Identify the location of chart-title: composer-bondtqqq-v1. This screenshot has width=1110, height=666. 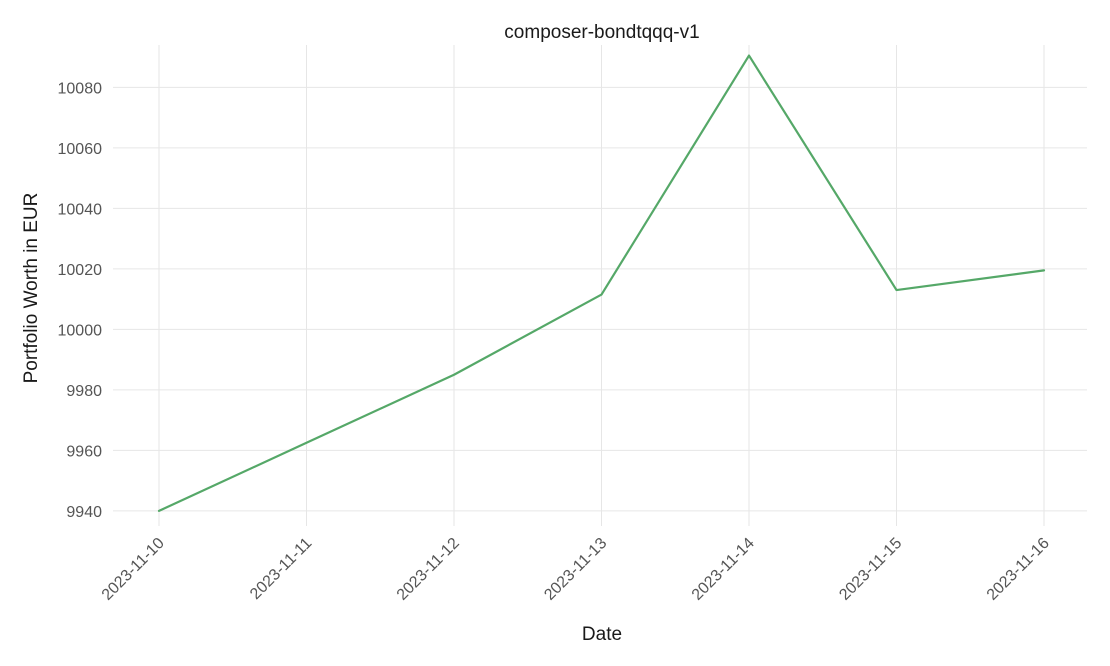
(601, 32).